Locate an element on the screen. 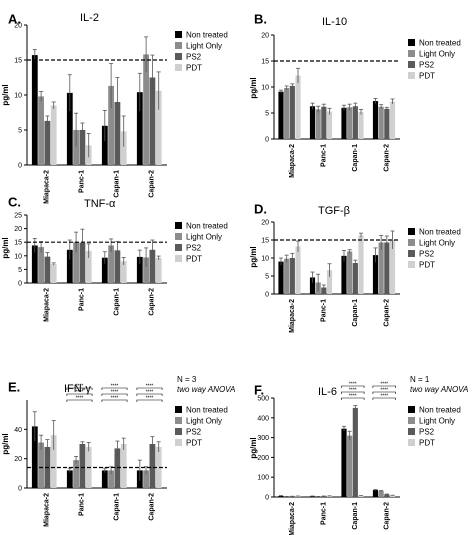 The image size is (474, 535). panel-5-y-axis-label: pg/ml is located at coordinates (5, 443).